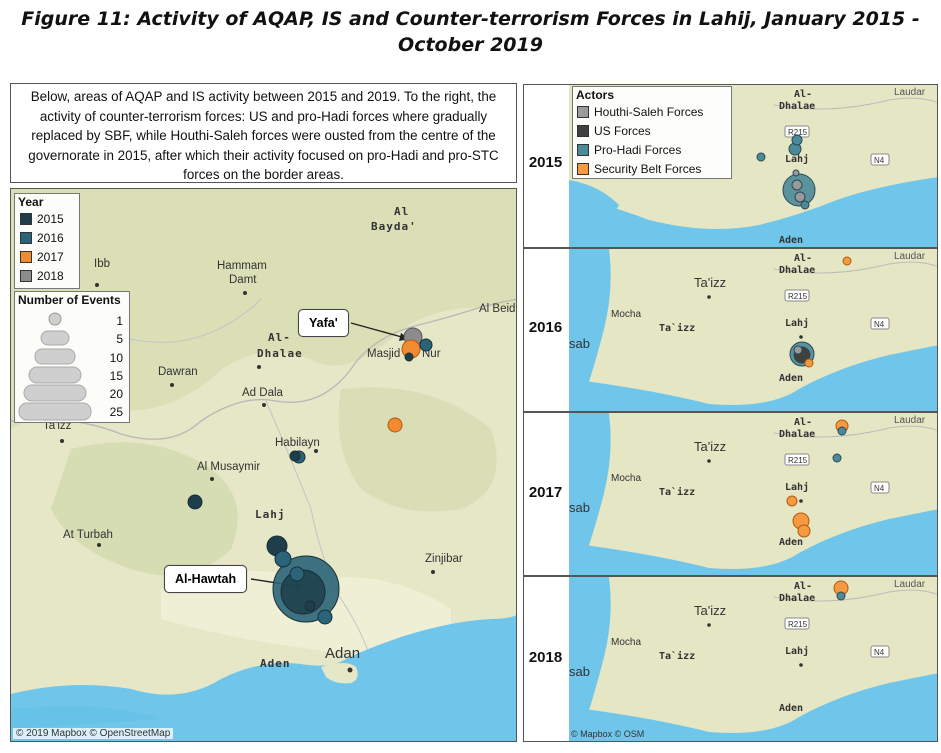 The height and width of the screenshot is (753, 941). Describe the element at coordinates (797, 323) in the screenshot. I see `panel-2016-place: Lahj` at that location.